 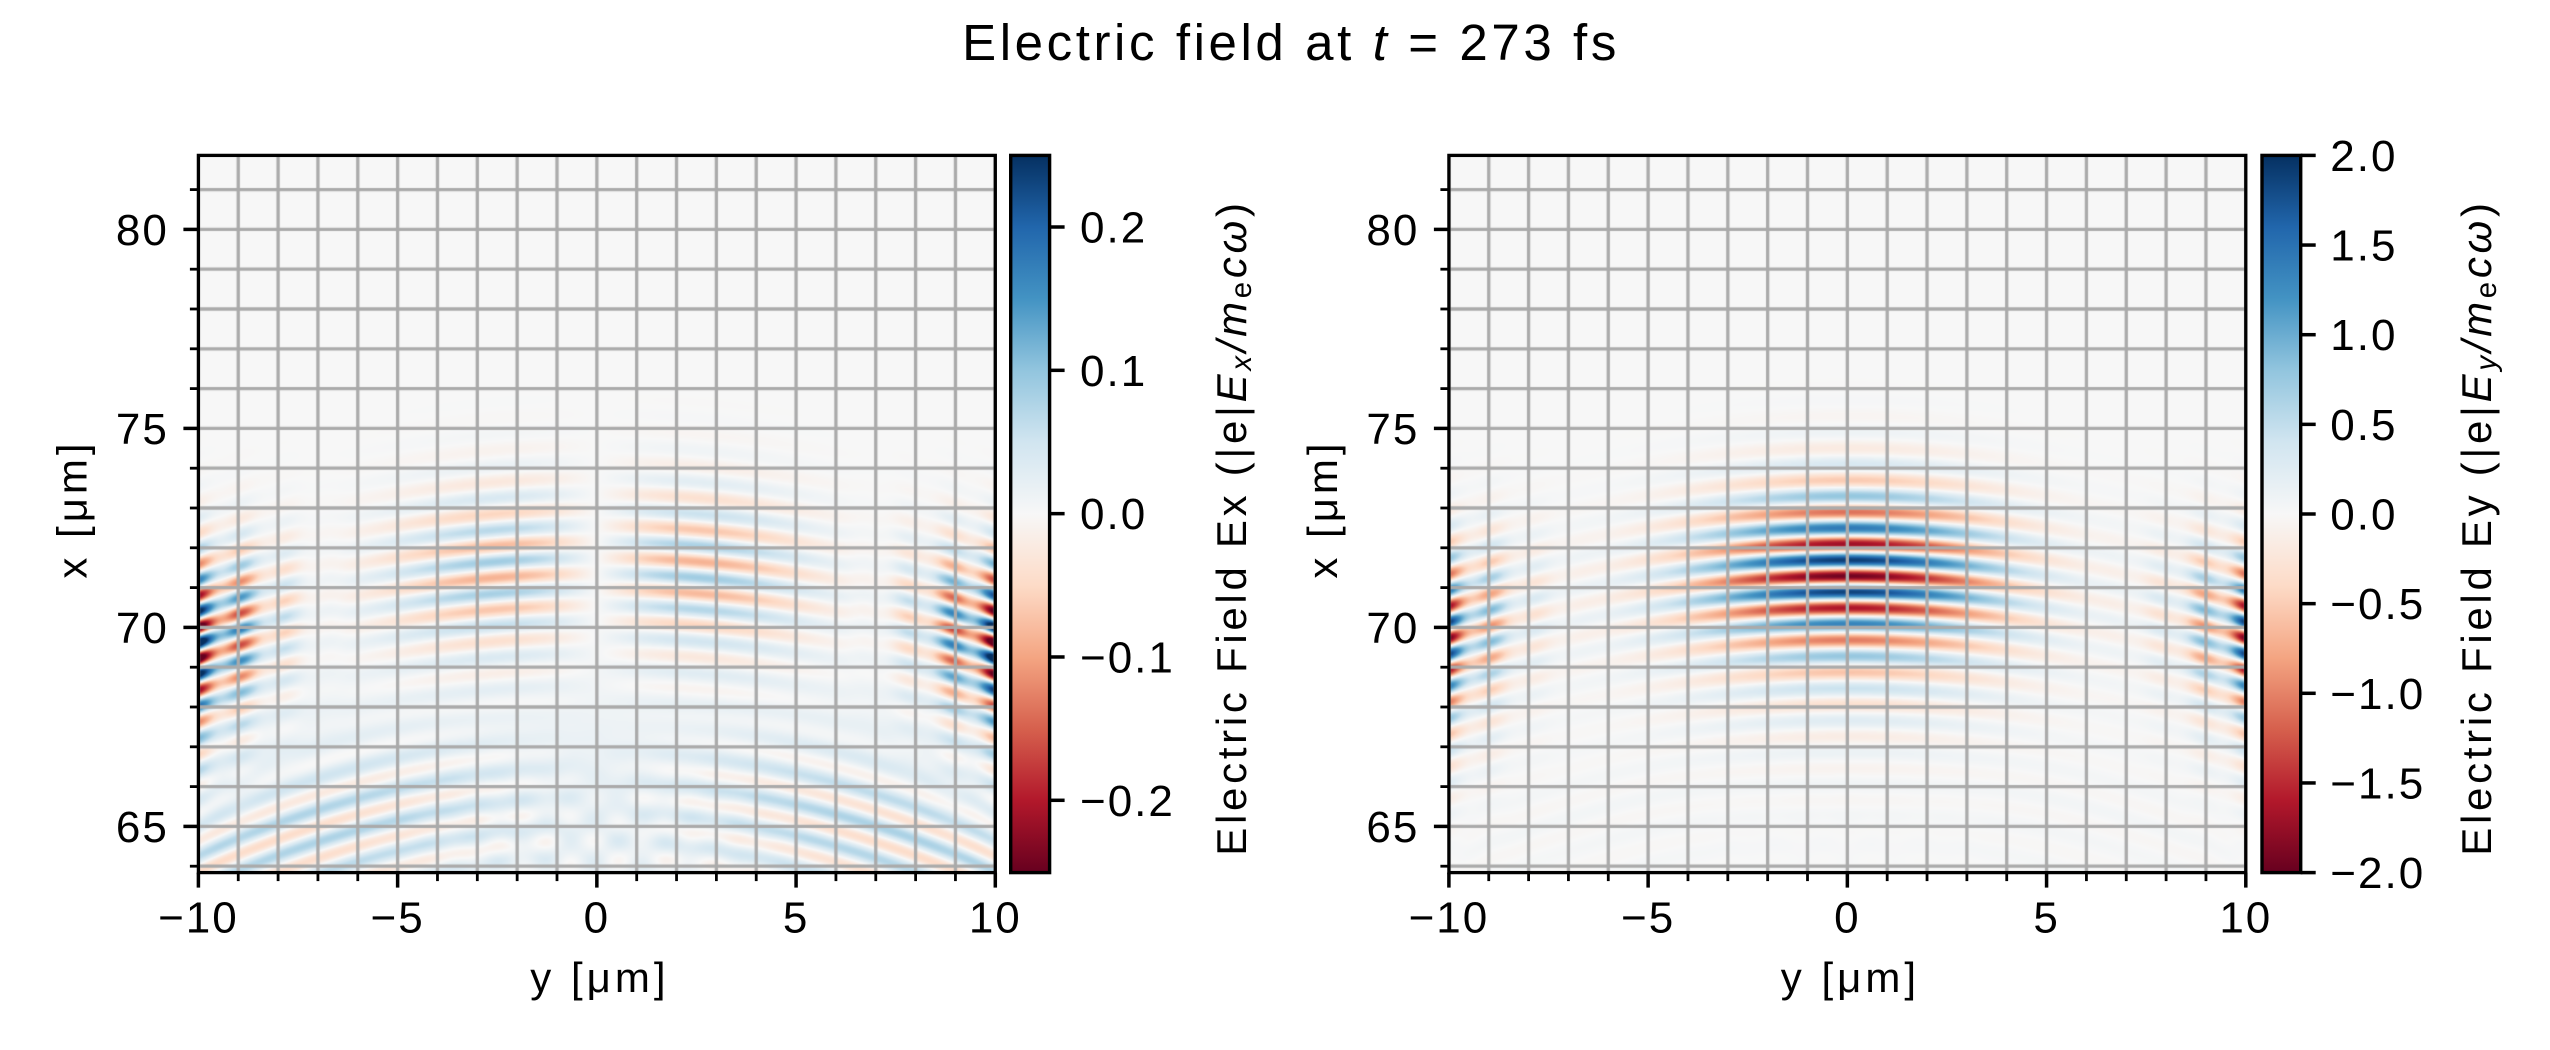 I want to click on svg-text: 1.5, so click(x=2363, y=246).